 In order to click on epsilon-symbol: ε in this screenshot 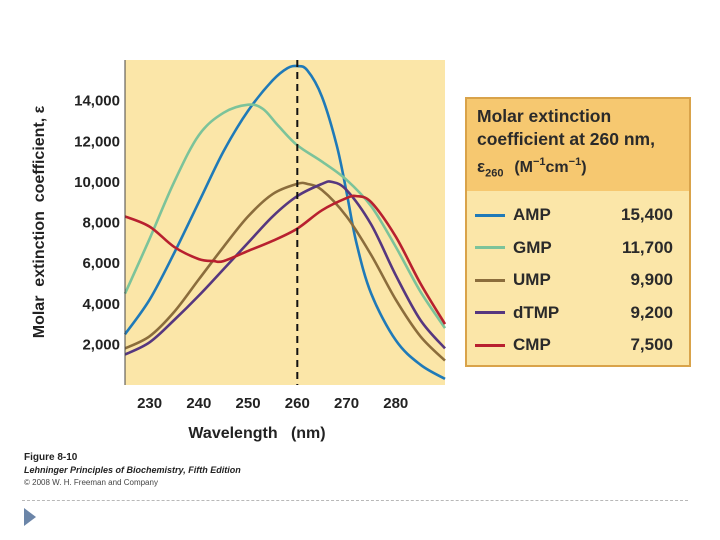, I will do `click(481, 166)`.